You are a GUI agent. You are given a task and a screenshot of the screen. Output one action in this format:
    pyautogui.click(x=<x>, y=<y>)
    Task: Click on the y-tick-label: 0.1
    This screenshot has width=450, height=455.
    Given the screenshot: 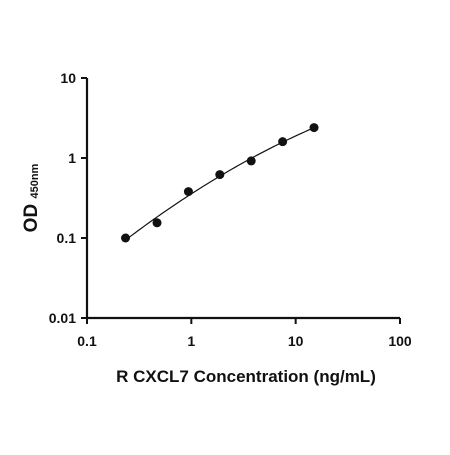 What is the action you would take?
    pyautogui.click(x=67, y=238)
    